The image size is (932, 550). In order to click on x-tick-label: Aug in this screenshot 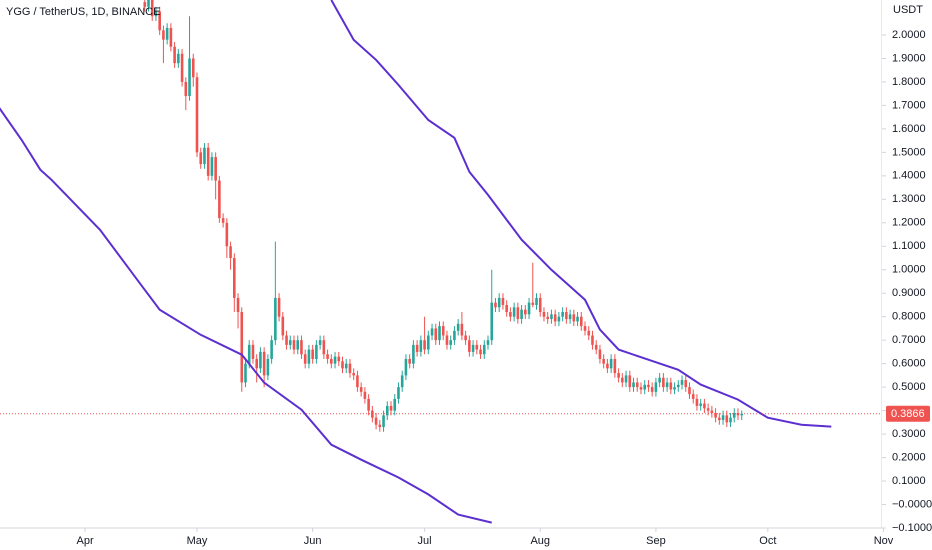, I will do `click(540, 541)`.